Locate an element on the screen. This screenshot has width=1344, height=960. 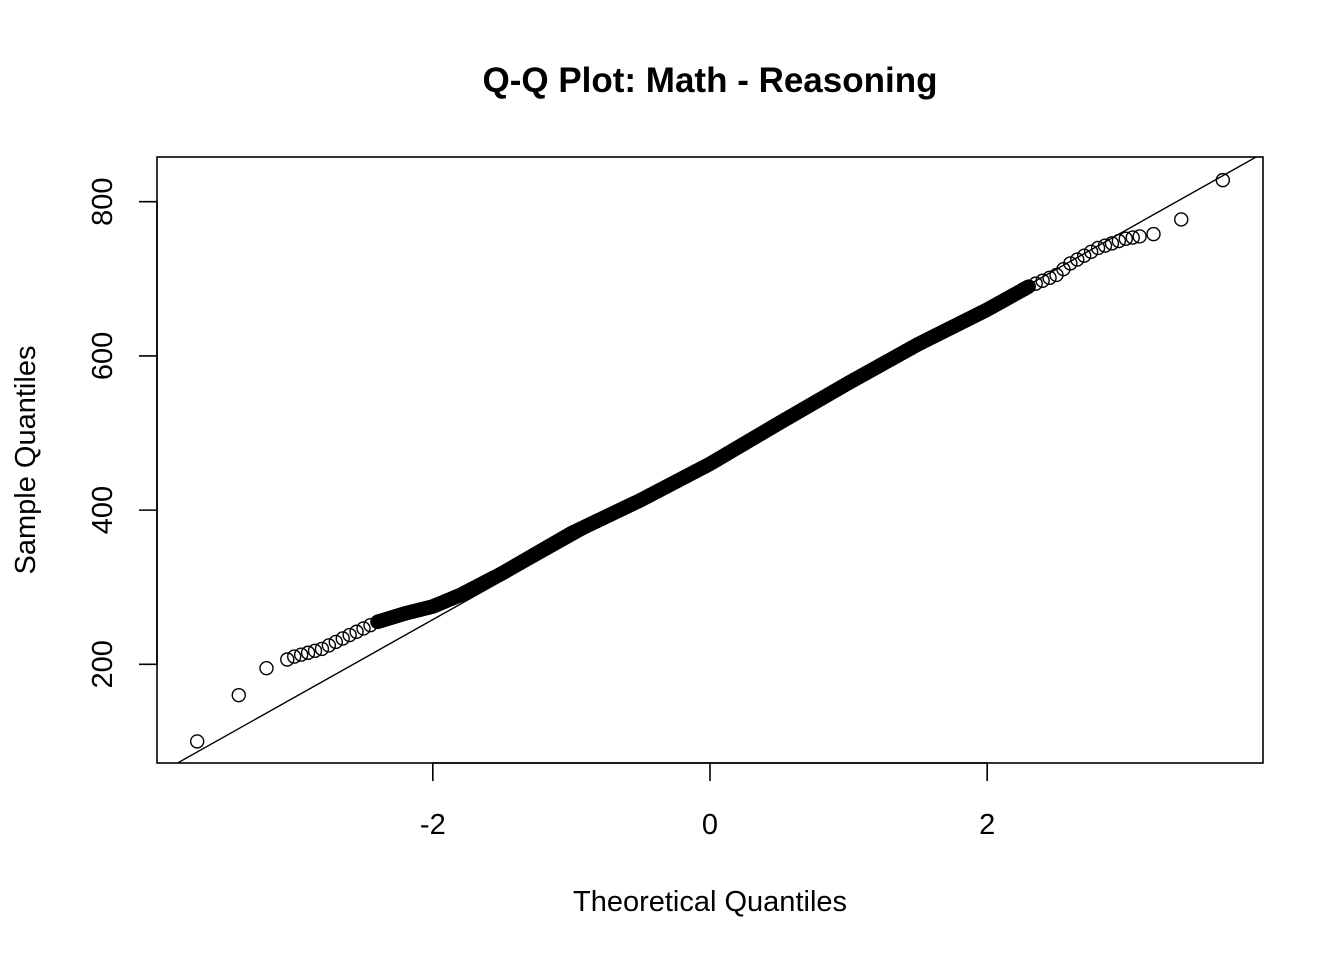
y-tick-label: 800 is located at coordinates (103, 202).